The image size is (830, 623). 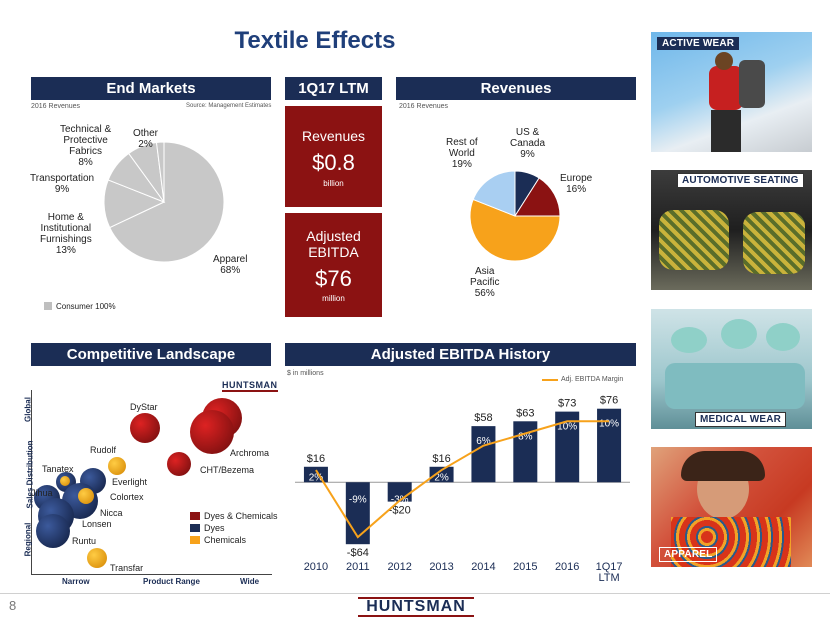 I want to click on ltm-ebitda-unit: million, so click(x=333, y=298).